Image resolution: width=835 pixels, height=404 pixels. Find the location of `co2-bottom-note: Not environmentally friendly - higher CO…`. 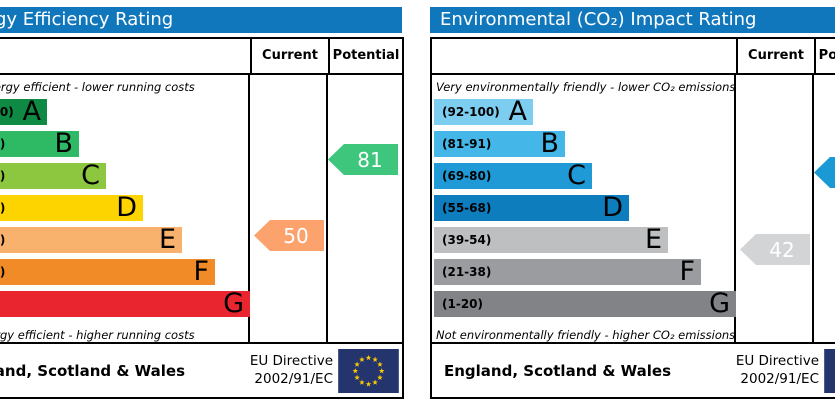

co2-bottom-note: Not environmentally friendly - higher CO… is located at coordinates (586, 335).